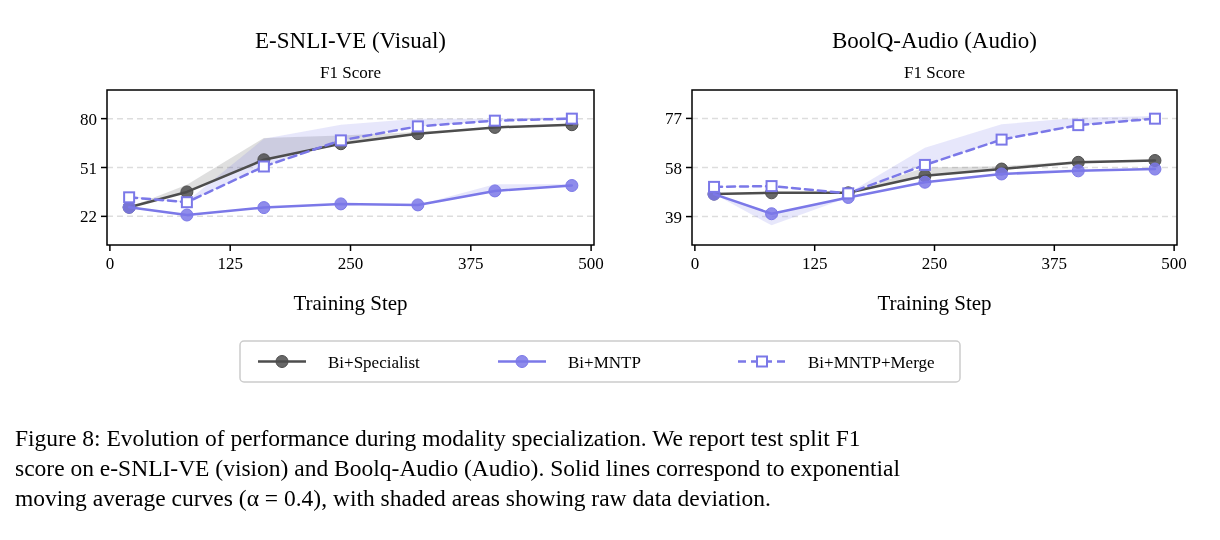 The height and width of the screenshot is (540, 1220). I want to click on text: score on e-SNLI-VE (vision) and Boolq-Audio (Audio). Solid lines correspond to exponential, so click(458, 468).